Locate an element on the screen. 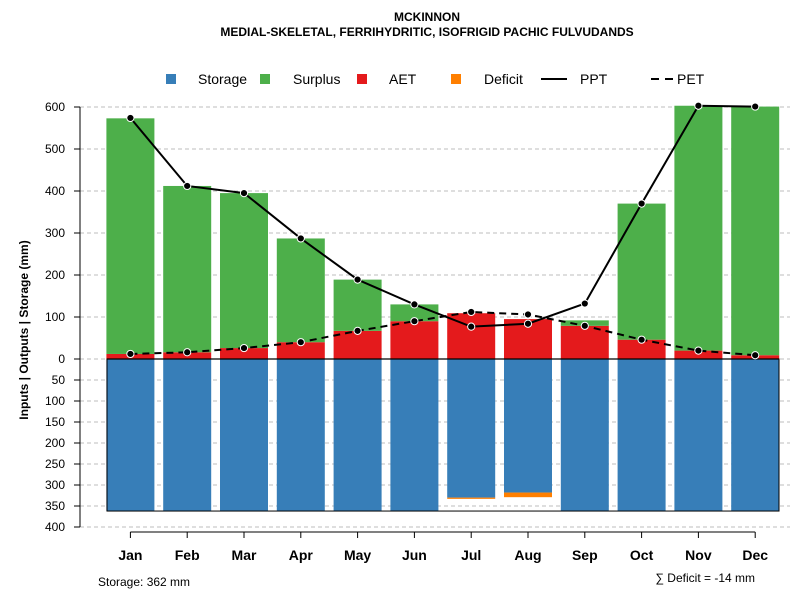 The height and width of the screenshot is (605, 800). x-tick-label: Apr is located at coordinates (301, 555).